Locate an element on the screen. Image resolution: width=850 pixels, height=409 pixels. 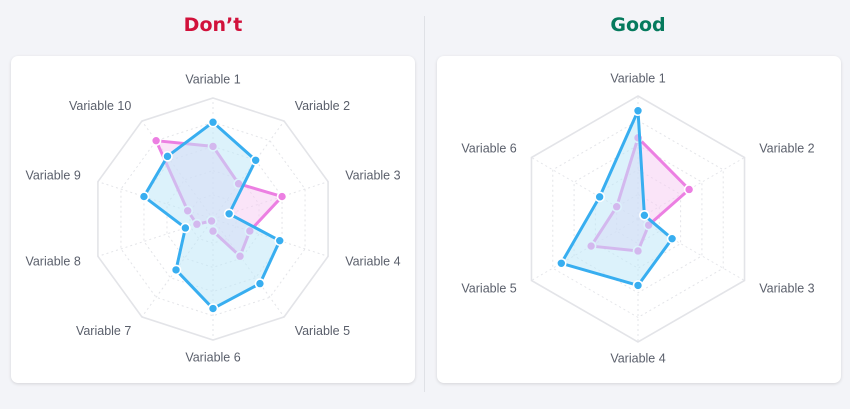
dont-heading: Don’t is located at coordinates (213, 25).